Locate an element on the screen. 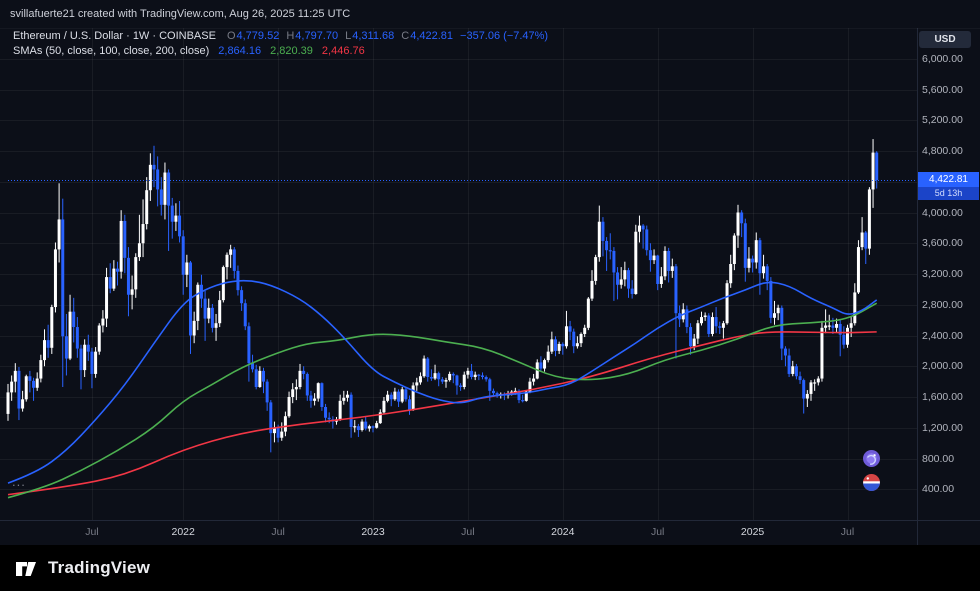 This screenshot has width=980, height=591. sma100-value: 2,820.39 is located at coordinates (291, 51).